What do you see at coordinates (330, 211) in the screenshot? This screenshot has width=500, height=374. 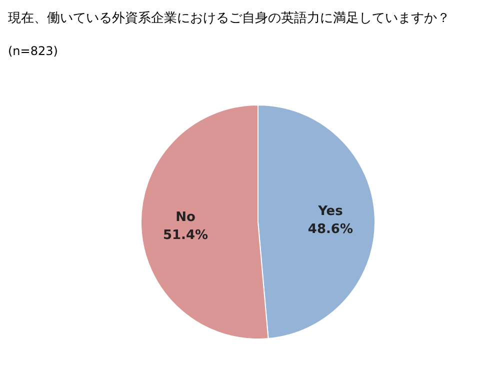 I see `slice-label: Yes` at bounding box center [330, 211].